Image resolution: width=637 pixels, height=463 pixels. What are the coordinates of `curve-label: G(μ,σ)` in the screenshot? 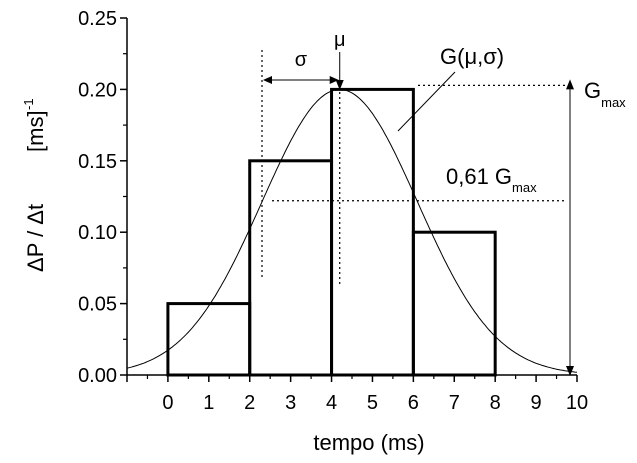 It's located at (472, 56).